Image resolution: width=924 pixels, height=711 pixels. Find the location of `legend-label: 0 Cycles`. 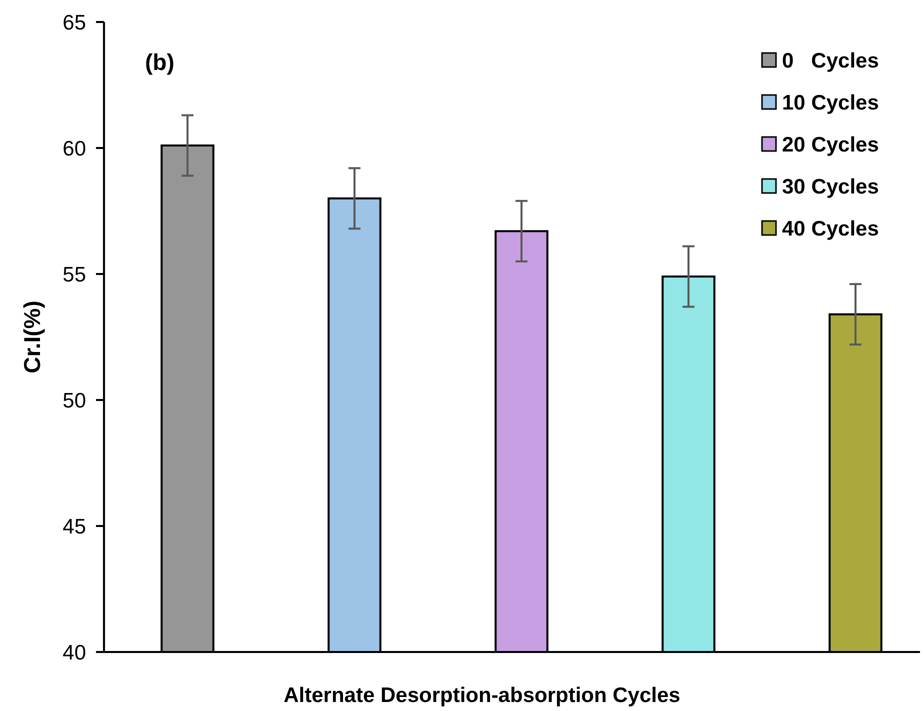

legend-label: 0 Cycles is located at coordinates (830, 60).